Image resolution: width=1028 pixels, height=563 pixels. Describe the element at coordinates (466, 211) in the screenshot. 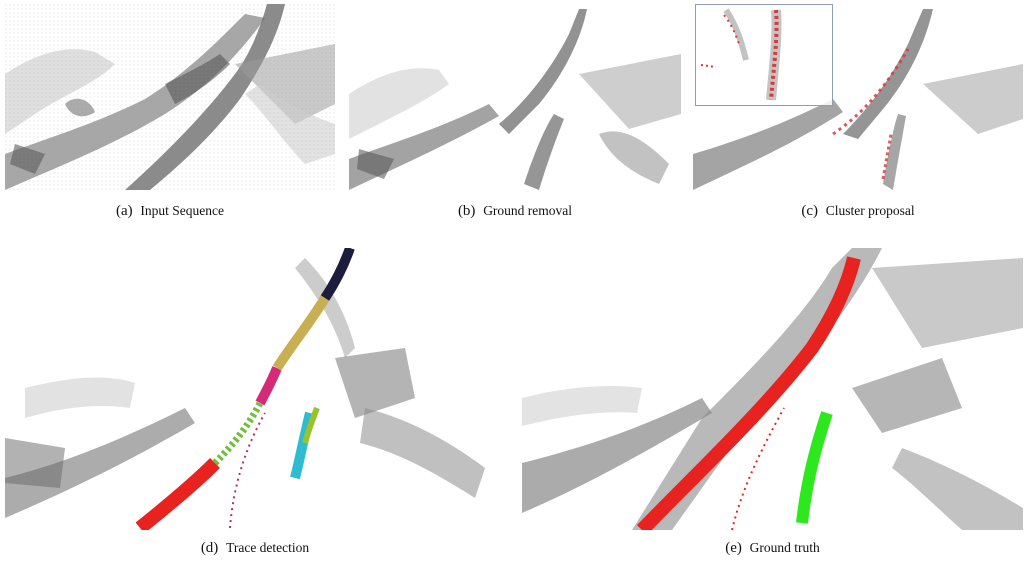

I see `caption-b-label: (b)` at that location.